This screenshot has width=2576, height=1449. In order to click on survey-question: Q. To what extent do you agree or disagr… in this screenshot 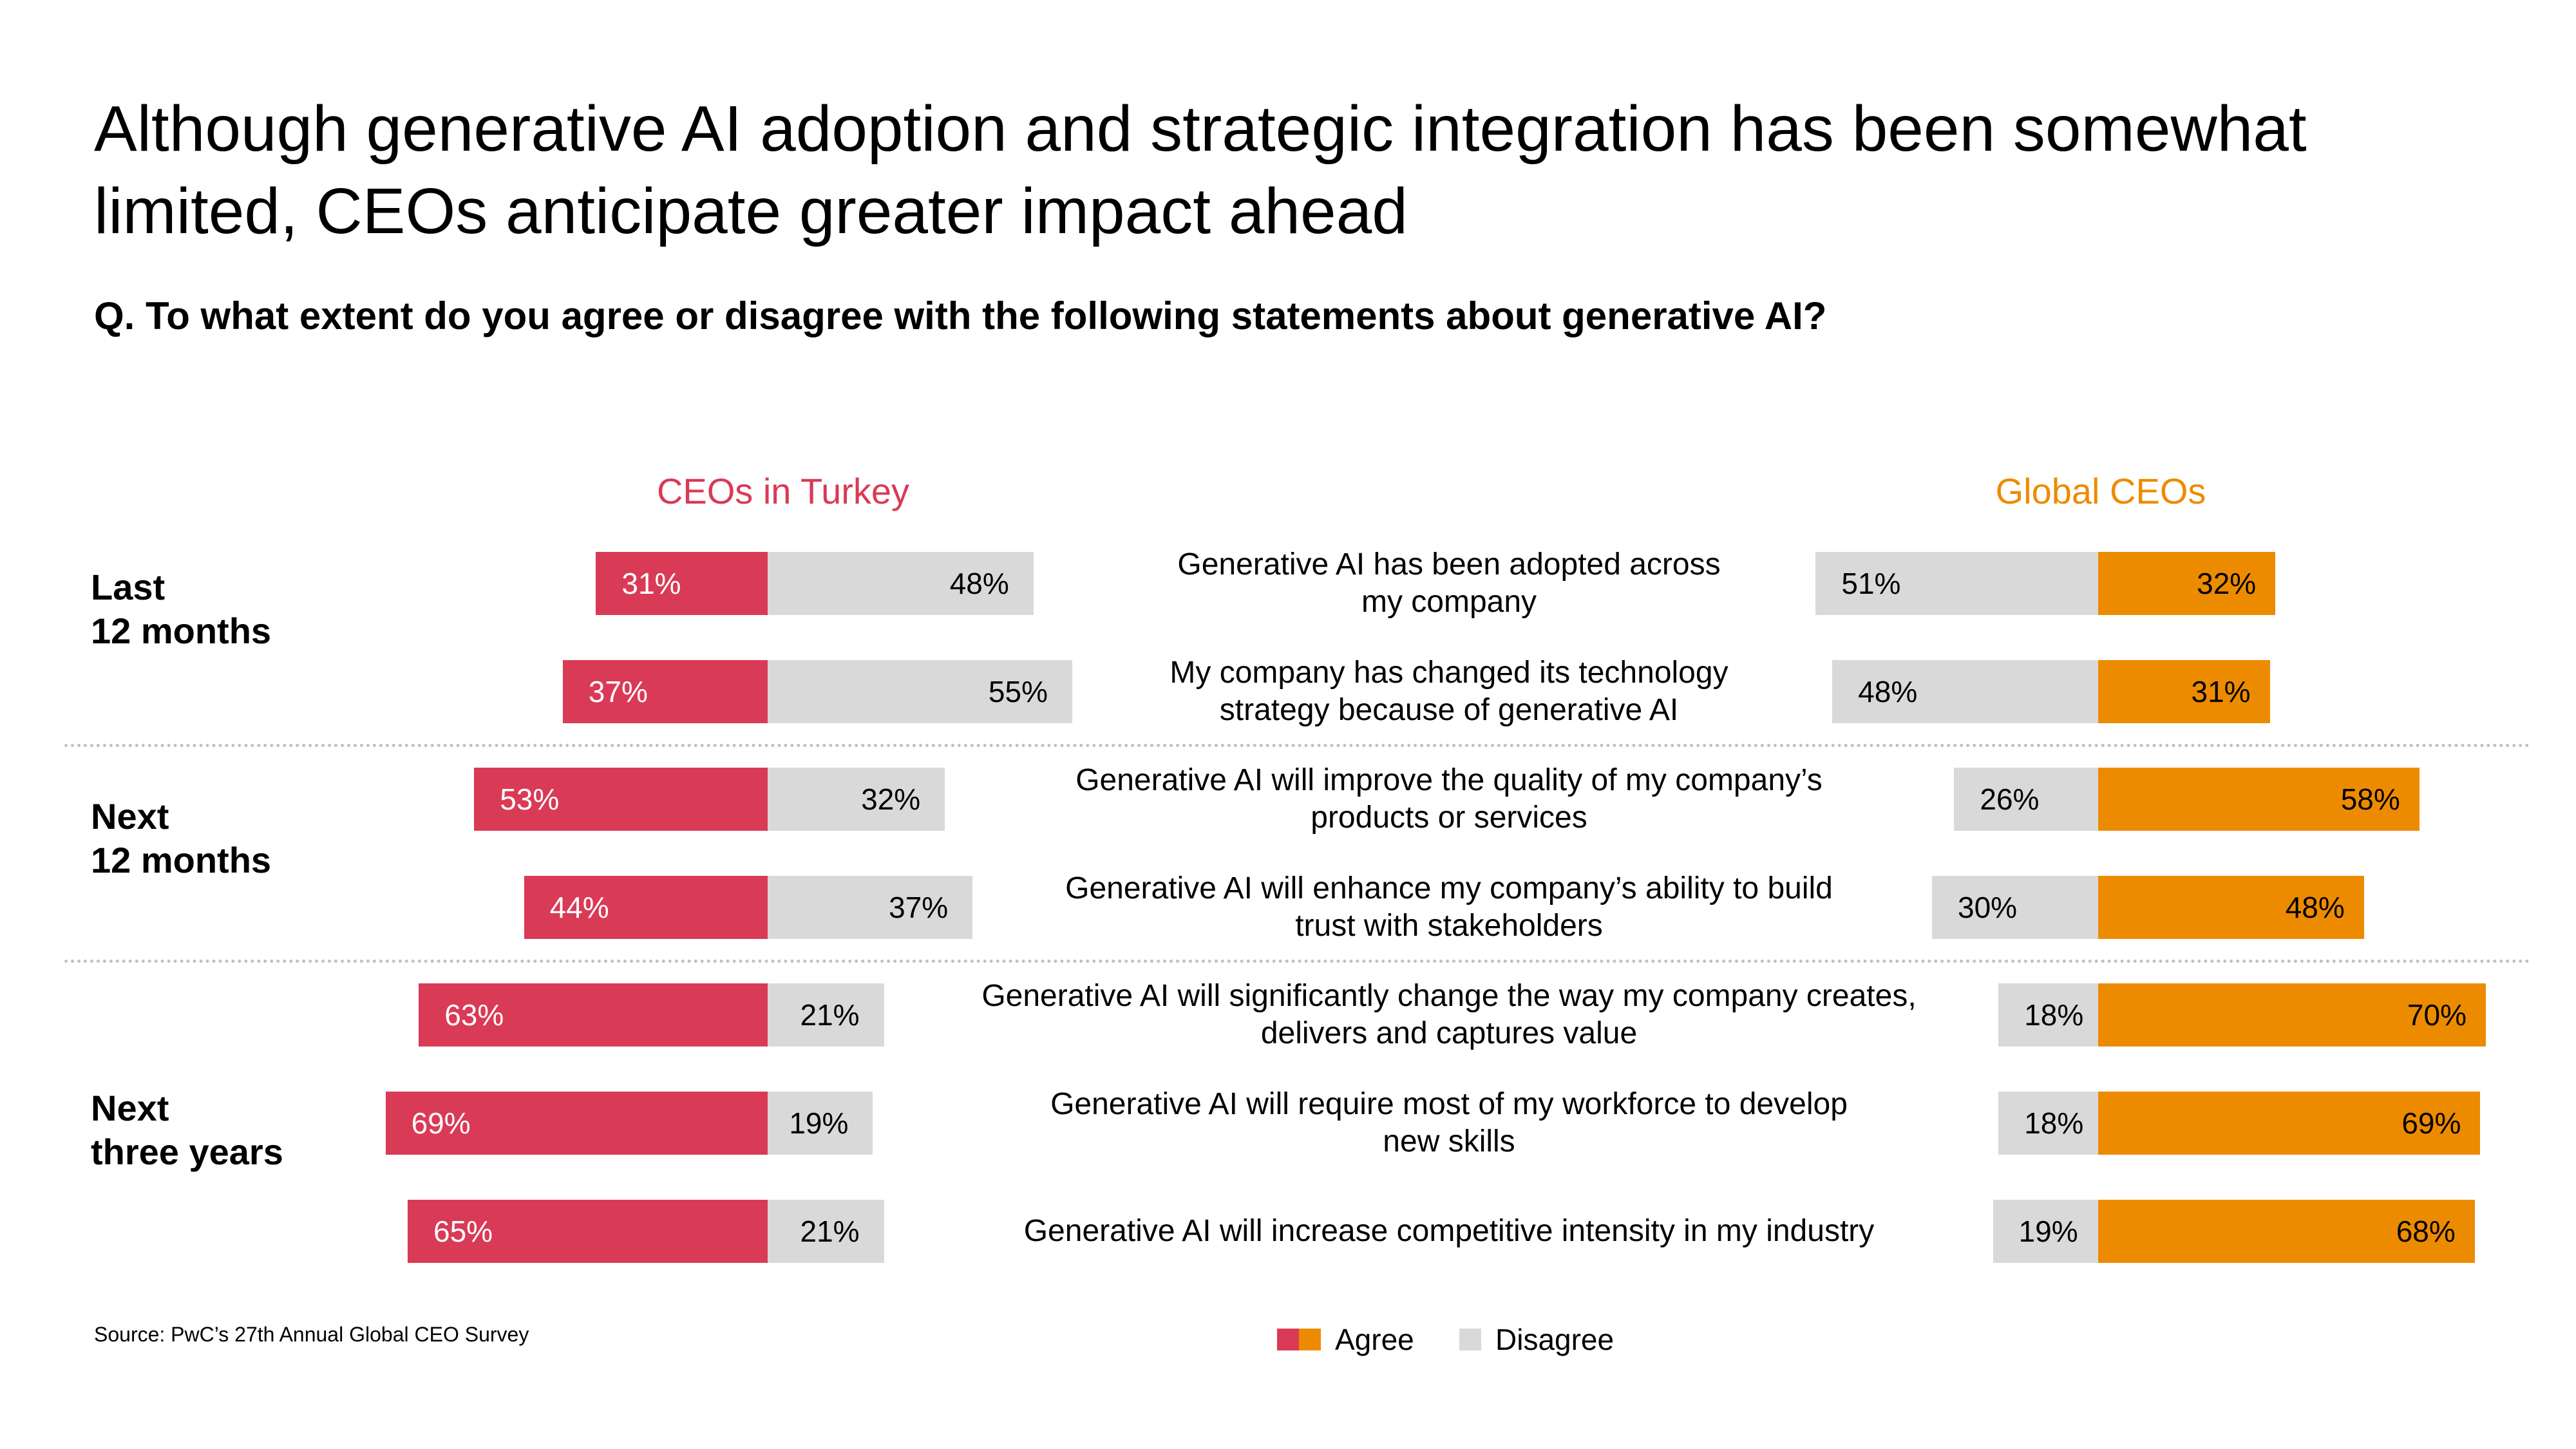, I will do `click(961, 315)`.